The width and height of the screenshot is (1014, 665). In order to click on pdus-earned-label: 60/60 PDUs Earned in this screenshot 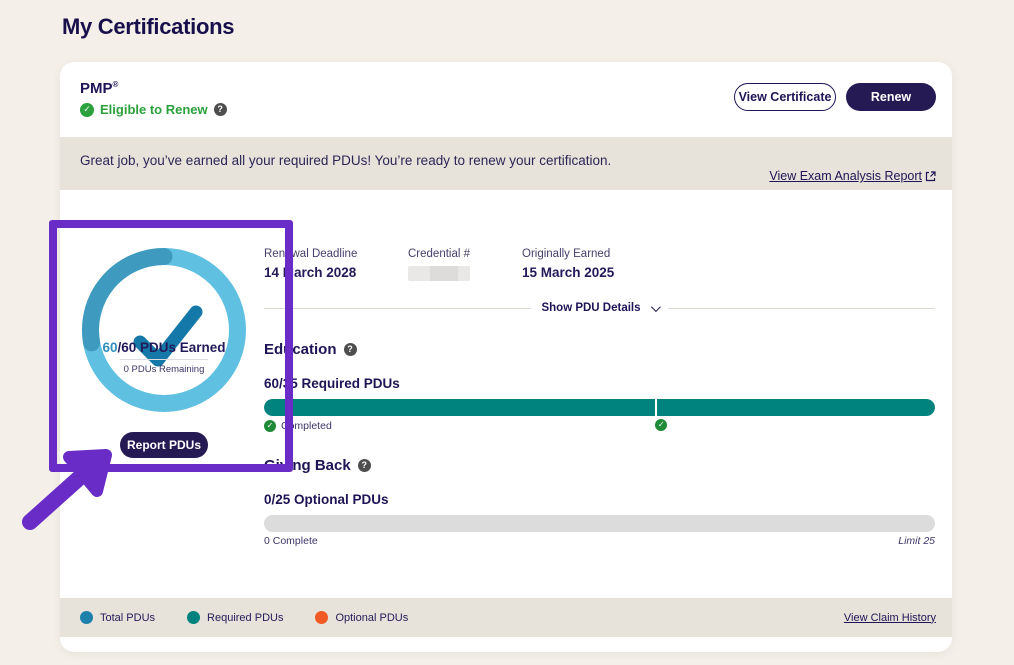, I will do `click(164, 347)`.